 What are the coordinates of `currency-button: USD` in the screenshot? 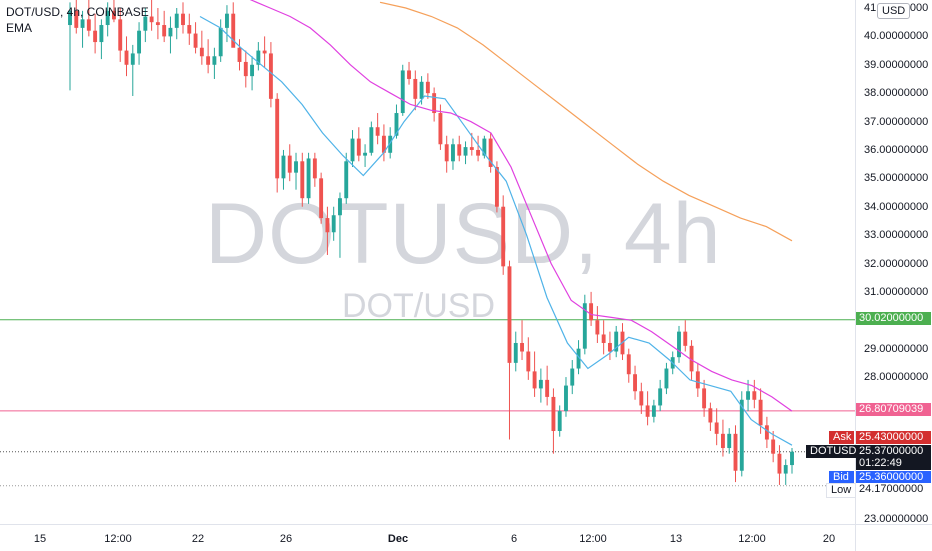 It's located at (894, 11).